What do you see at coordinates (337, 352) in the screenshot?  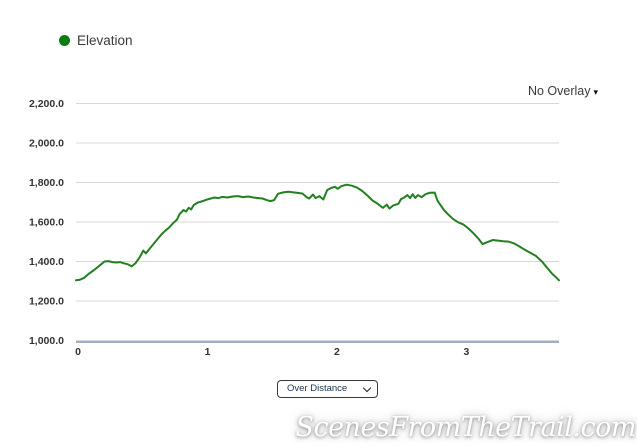 I see `x-tick-label: 2` at bounding box center [337, 352].